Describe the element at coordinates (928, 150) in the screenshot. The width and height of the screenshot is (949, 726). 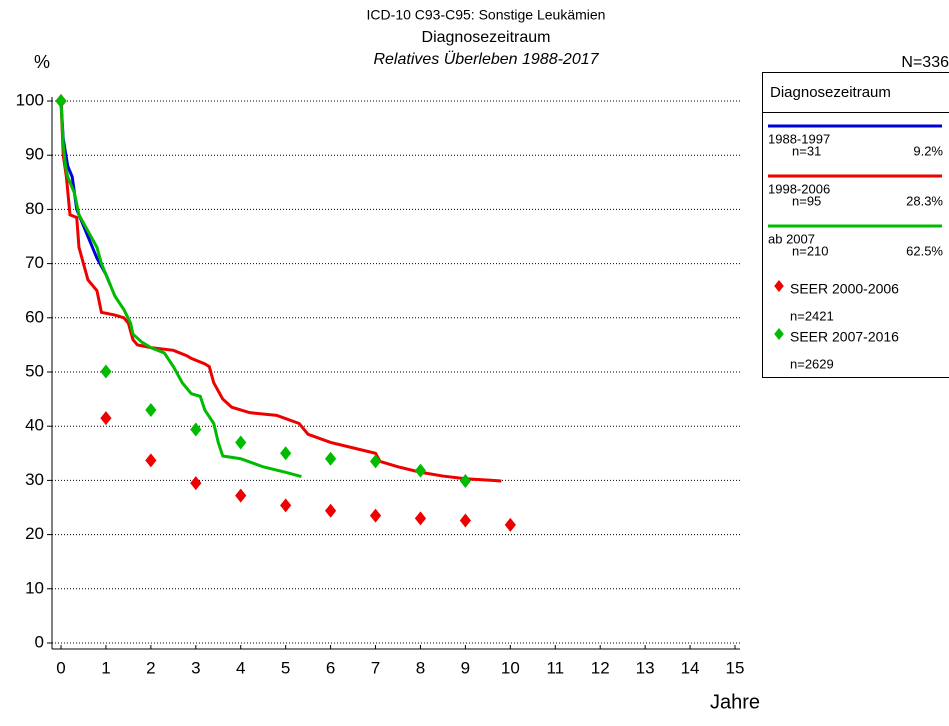
I see `legend-share: 9.2%` at that location.